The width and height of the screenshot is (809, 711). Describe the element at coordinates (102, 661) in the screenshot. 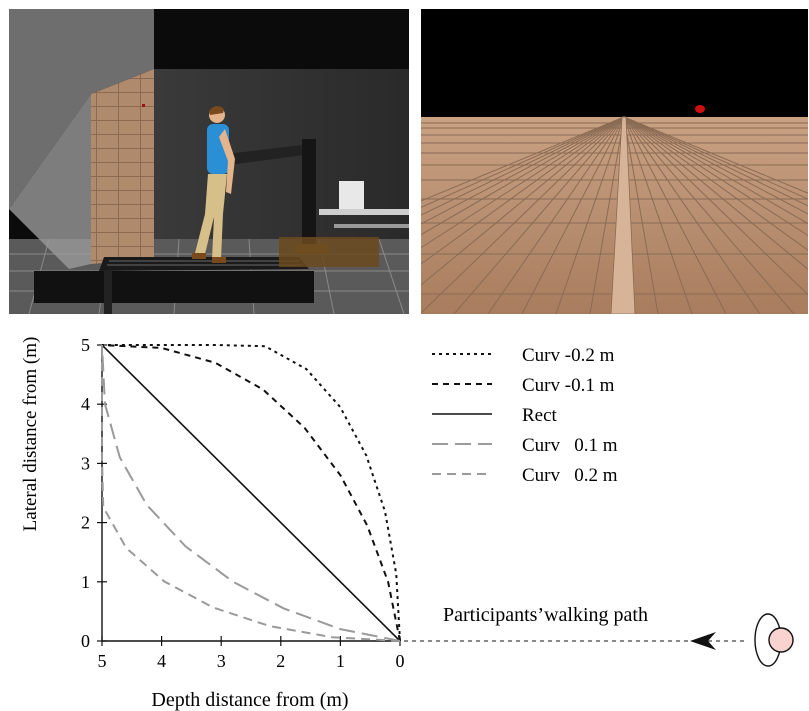

I see `x-tick-label: 5` at that location.